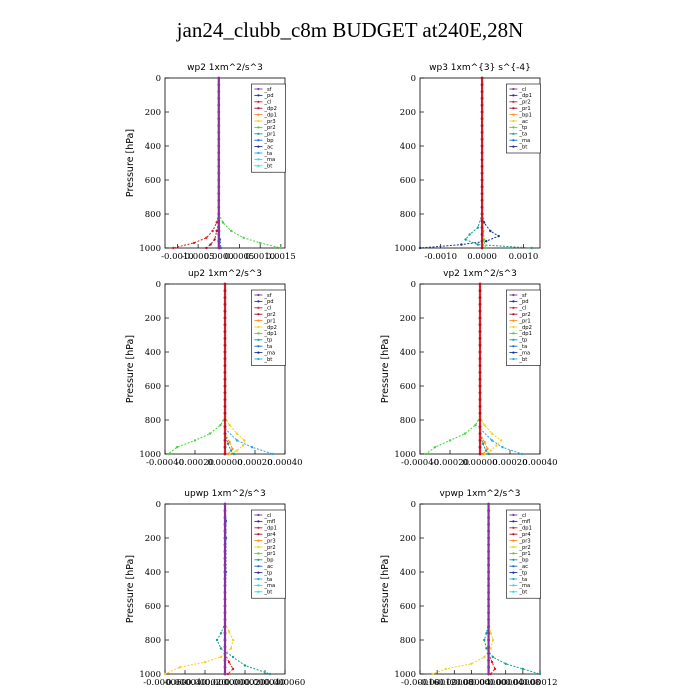 This screenshot has width=700, height=700. I want to click on x-tick-label: 0.0010, so click(524, 257).